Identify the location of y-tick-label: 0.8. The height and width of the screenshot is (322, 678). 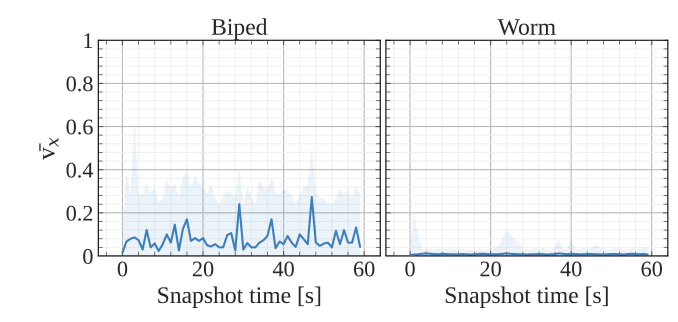
(79, 84).